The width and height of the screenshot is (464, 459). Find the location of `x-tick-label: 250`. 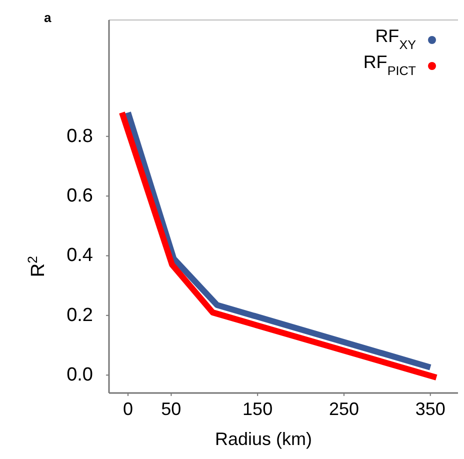

x-tick-label: 250 is located at coordinates (343, 409).